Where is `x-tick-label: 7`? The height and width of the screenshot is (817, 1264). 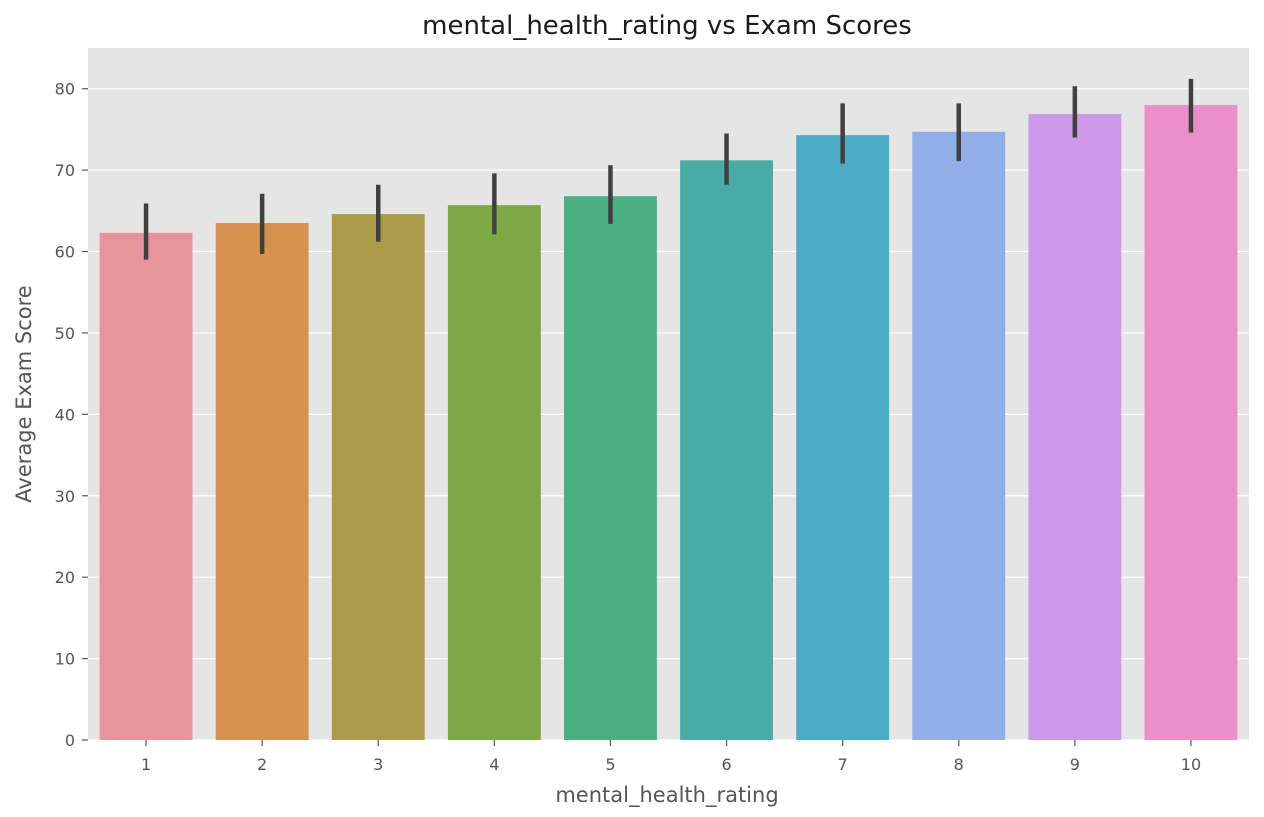
x-tick-label: 7 is located at coordinates (843, 764).